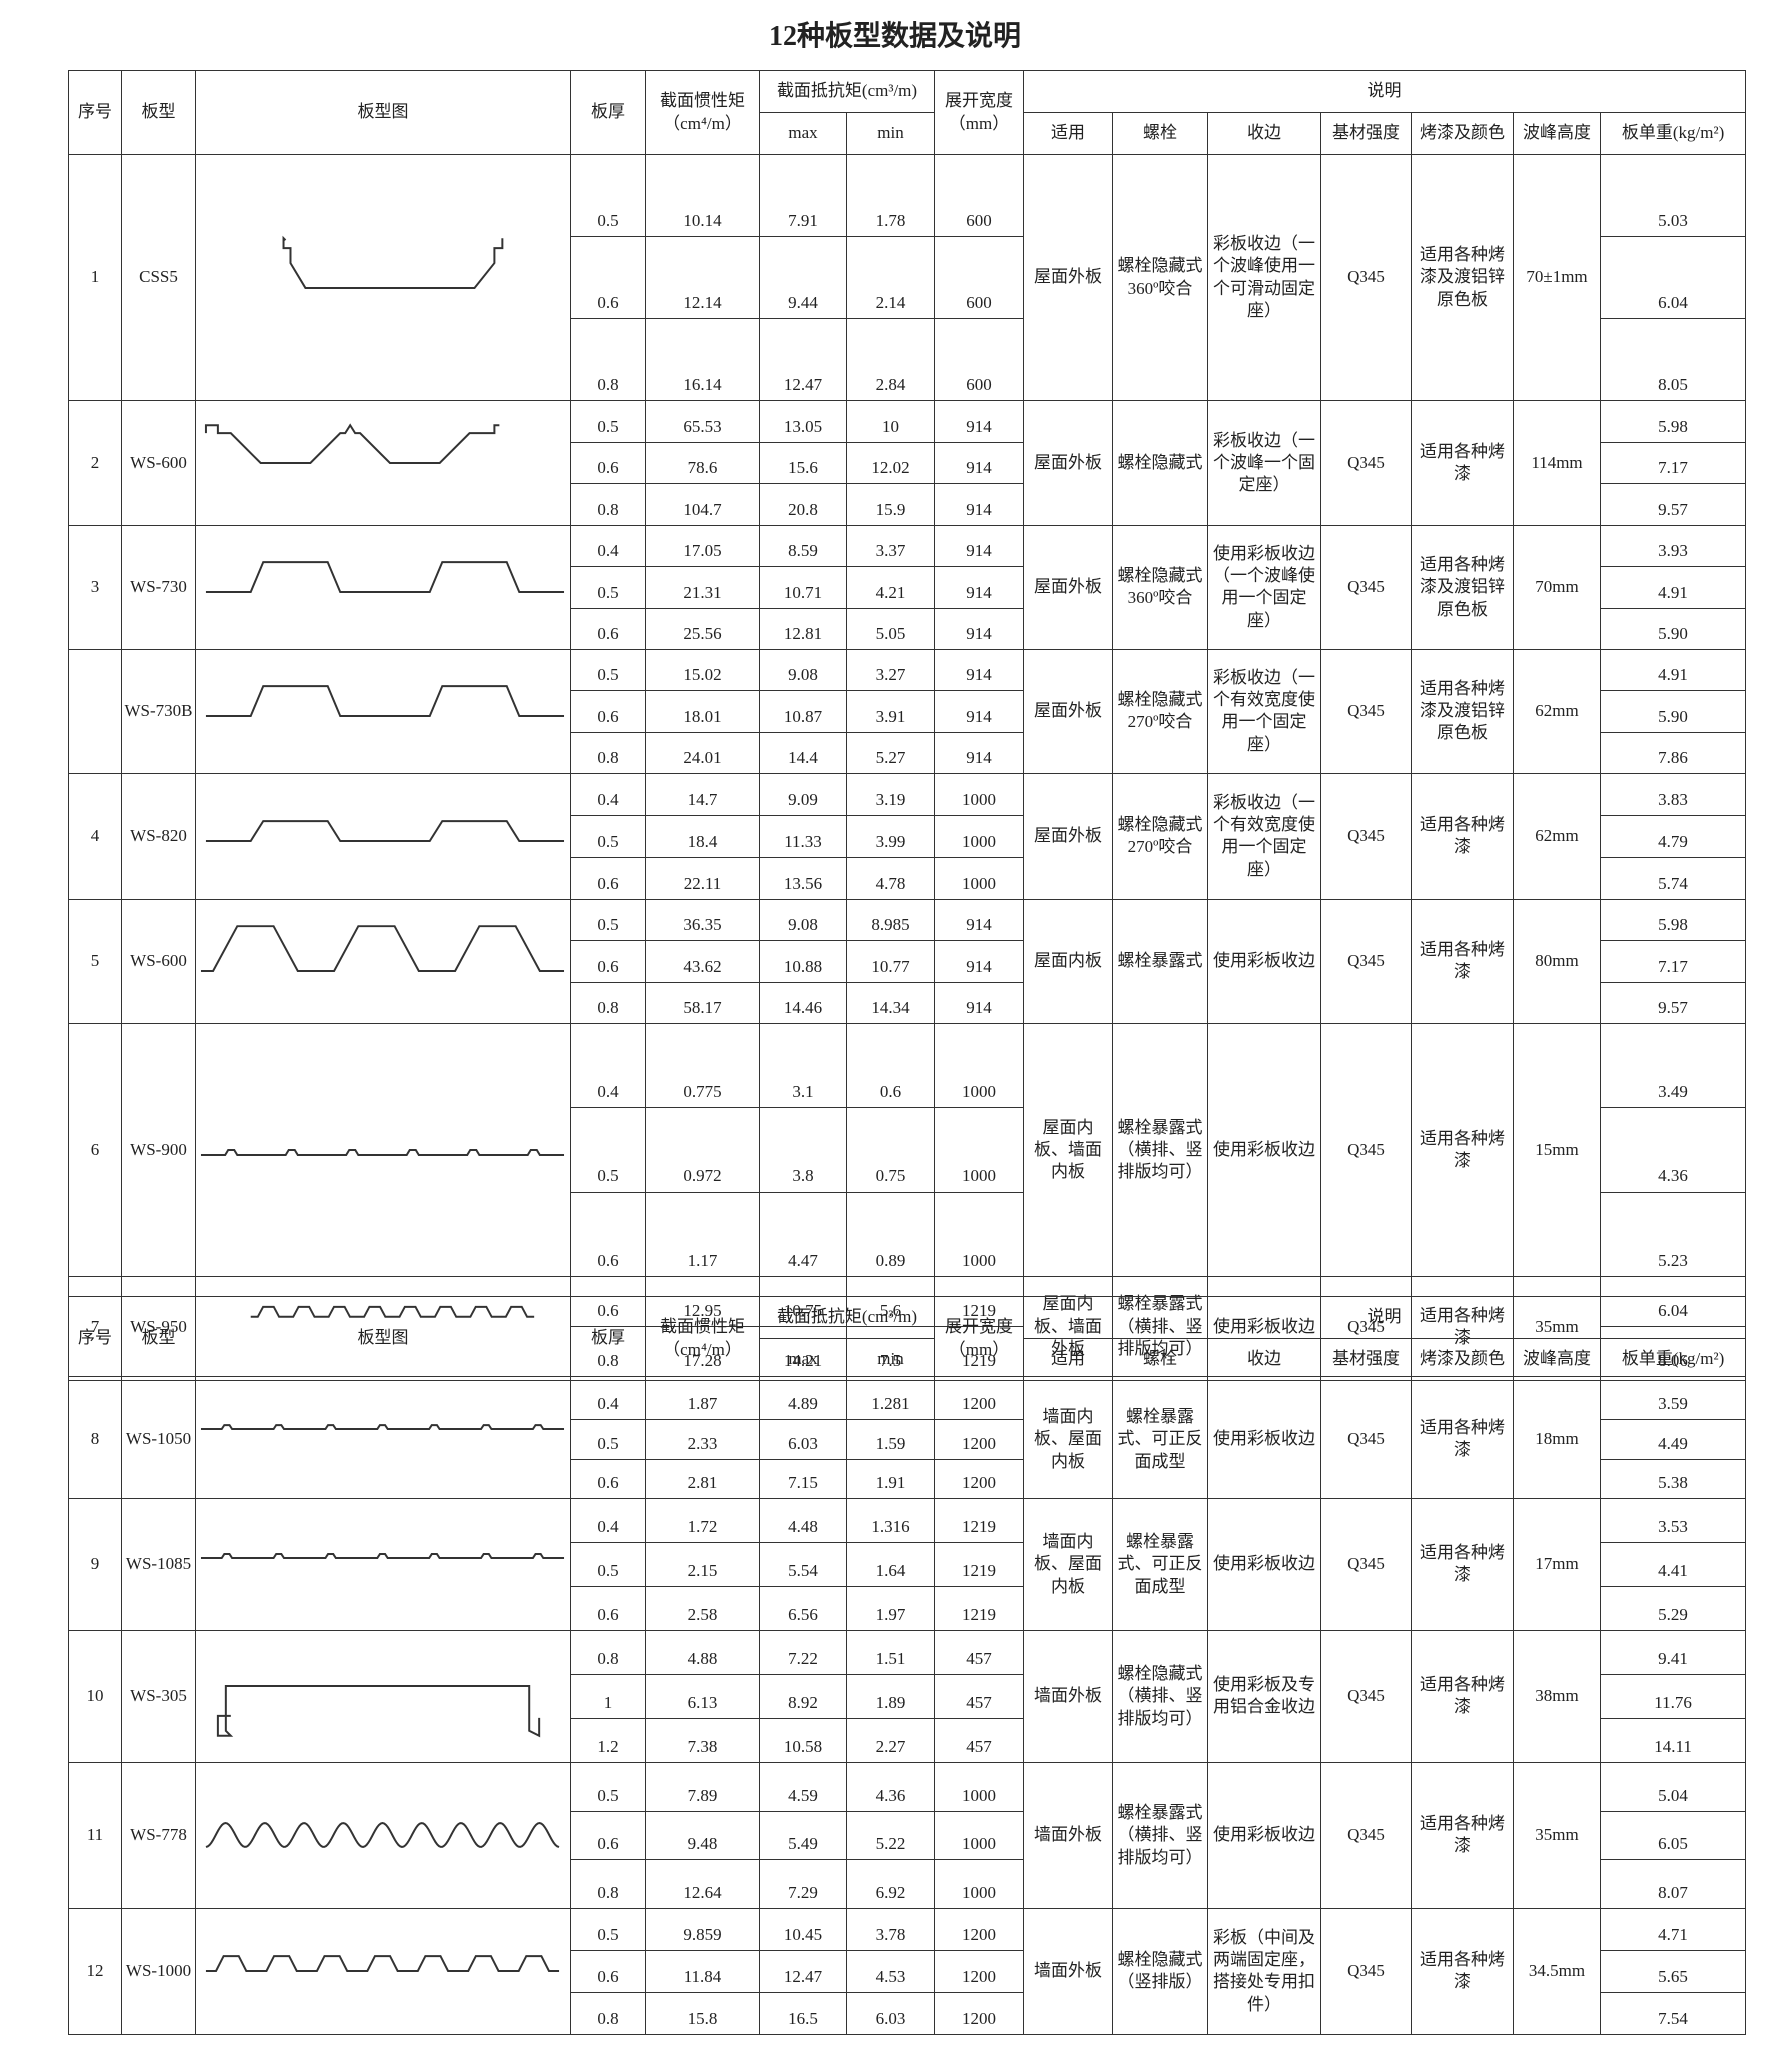  Describe the element at coordinates (702, 359) in the screenshot. I see `value-cell: 16.14` at that location.